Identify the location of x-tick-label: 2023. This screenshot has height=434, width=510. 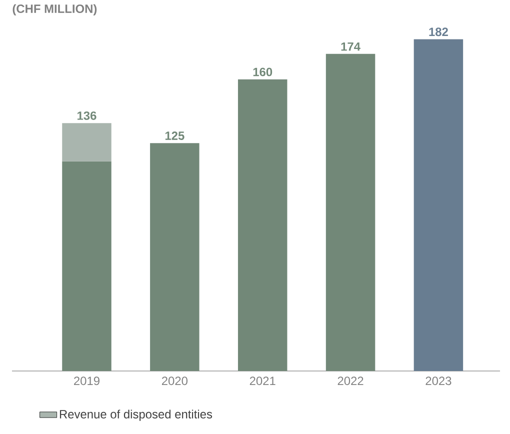
(439, 381).